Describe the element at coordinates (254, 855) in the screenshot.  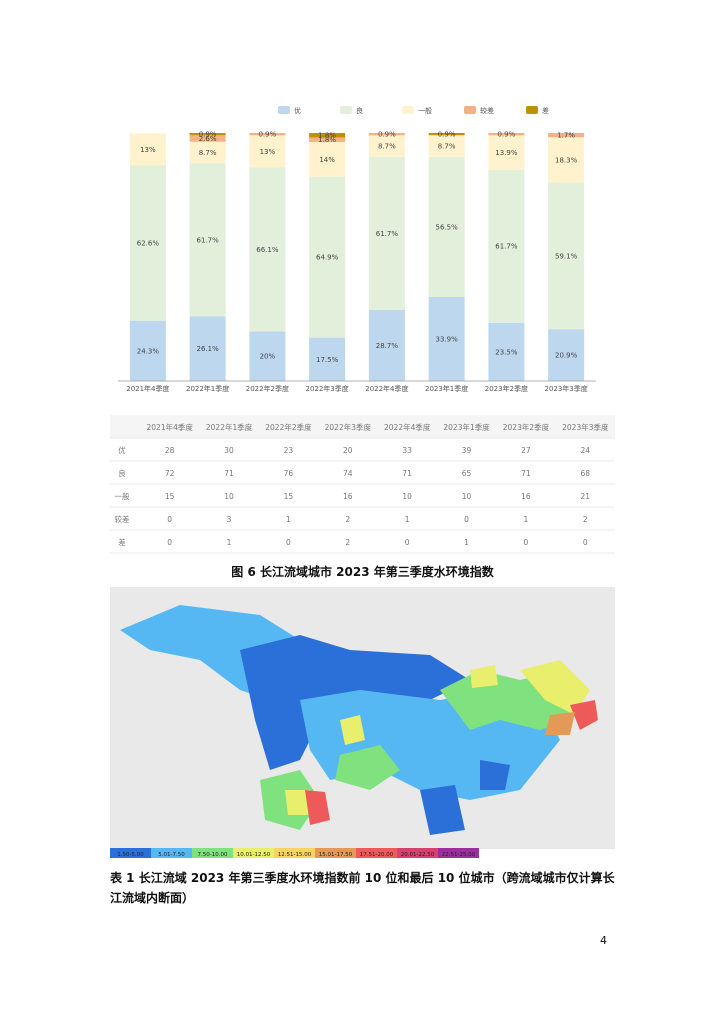
I see `map-legend-label: 10.01-12.50` at that location.